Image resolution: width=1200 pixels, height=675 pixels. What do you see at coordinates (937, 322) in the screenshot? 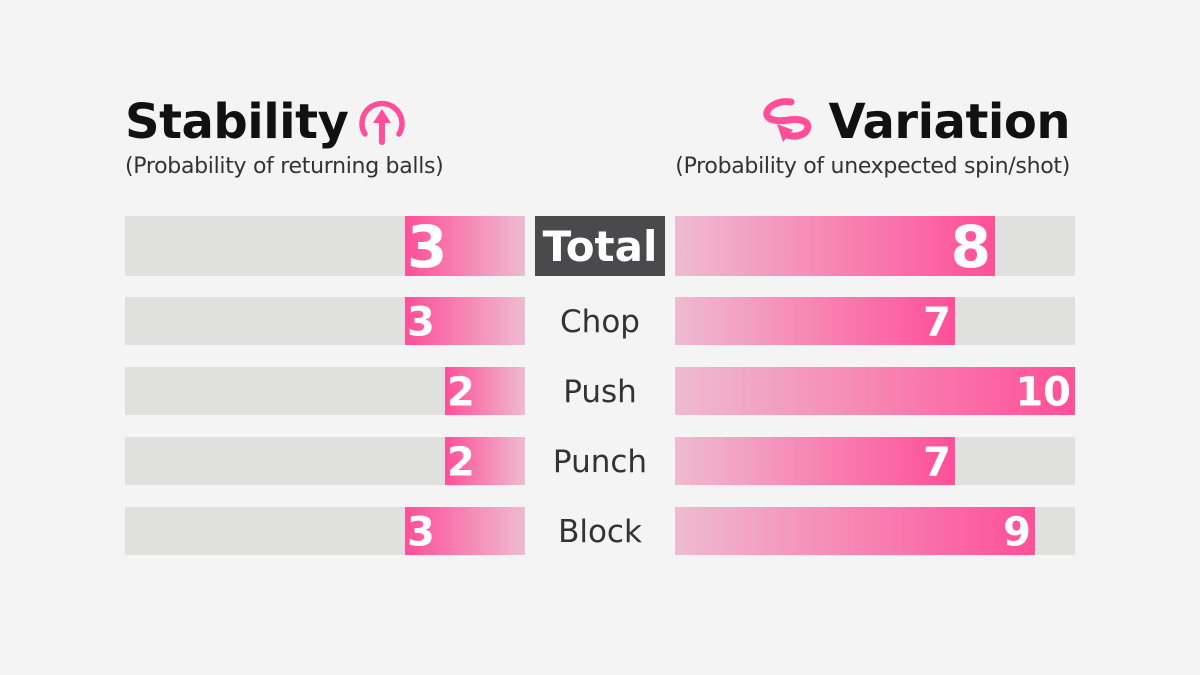
I see `variation-value-chop: 7` at bounding box center [937, 322].